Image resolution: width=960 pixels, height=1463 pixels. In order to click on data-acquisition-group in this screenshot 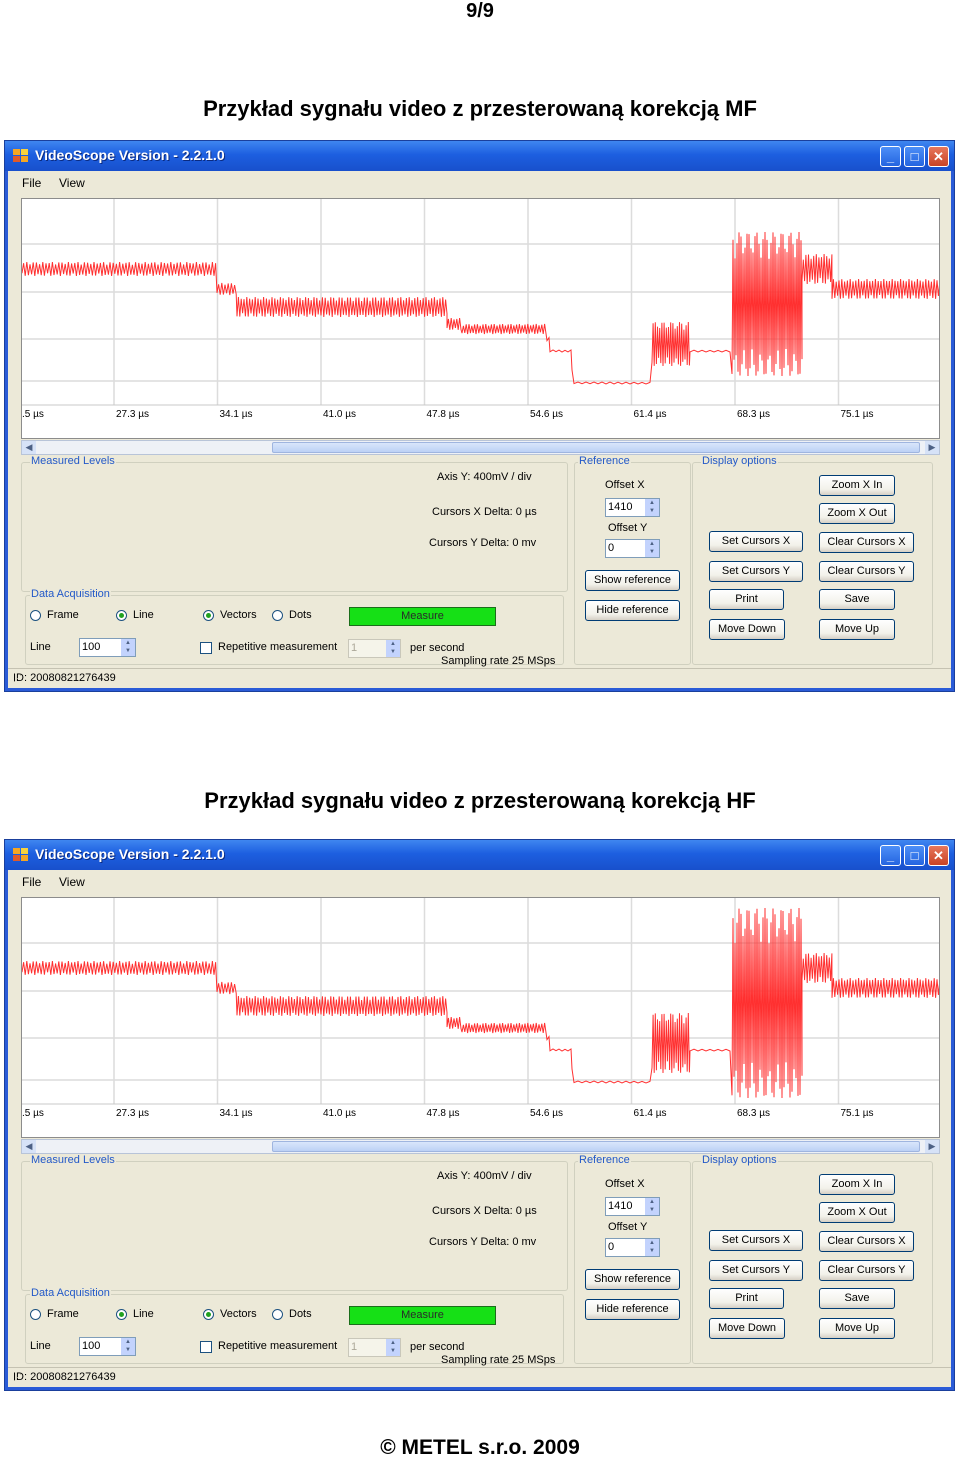, I will do `click(294, 630)`.